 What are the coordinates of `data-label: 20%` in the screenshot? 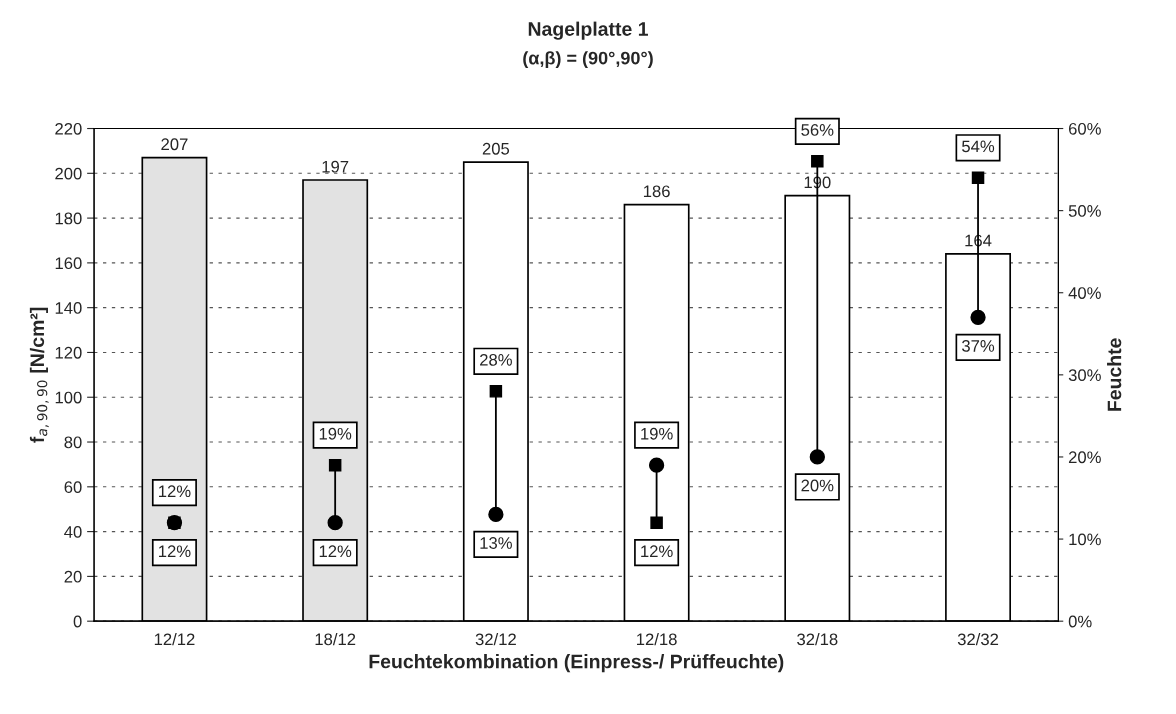 It's located at (817, 485).